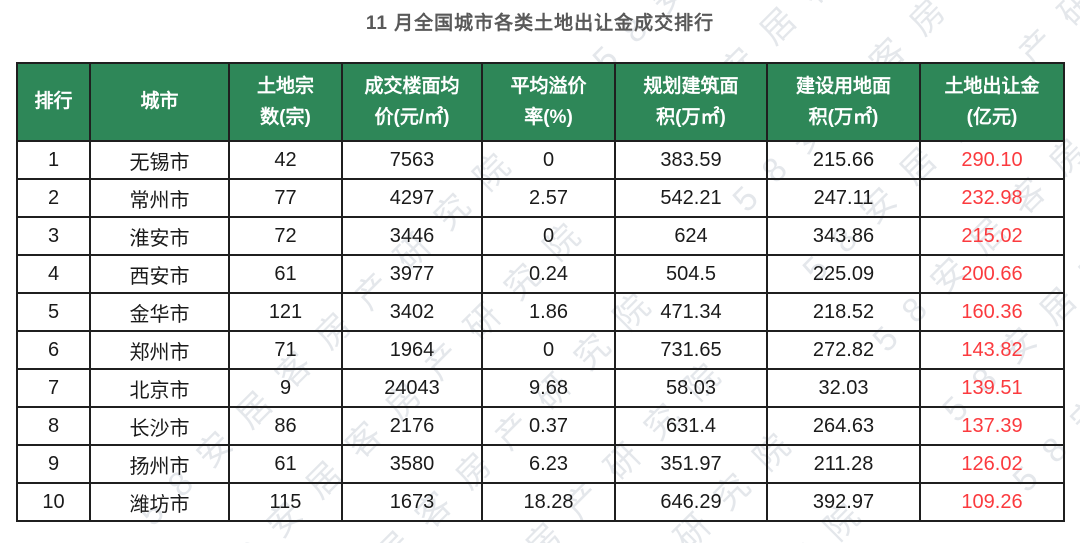  What do you see at coordinates (53, 236) in the screenshot?
I see `cell-rank: 3` at bounding box center [53, 236].